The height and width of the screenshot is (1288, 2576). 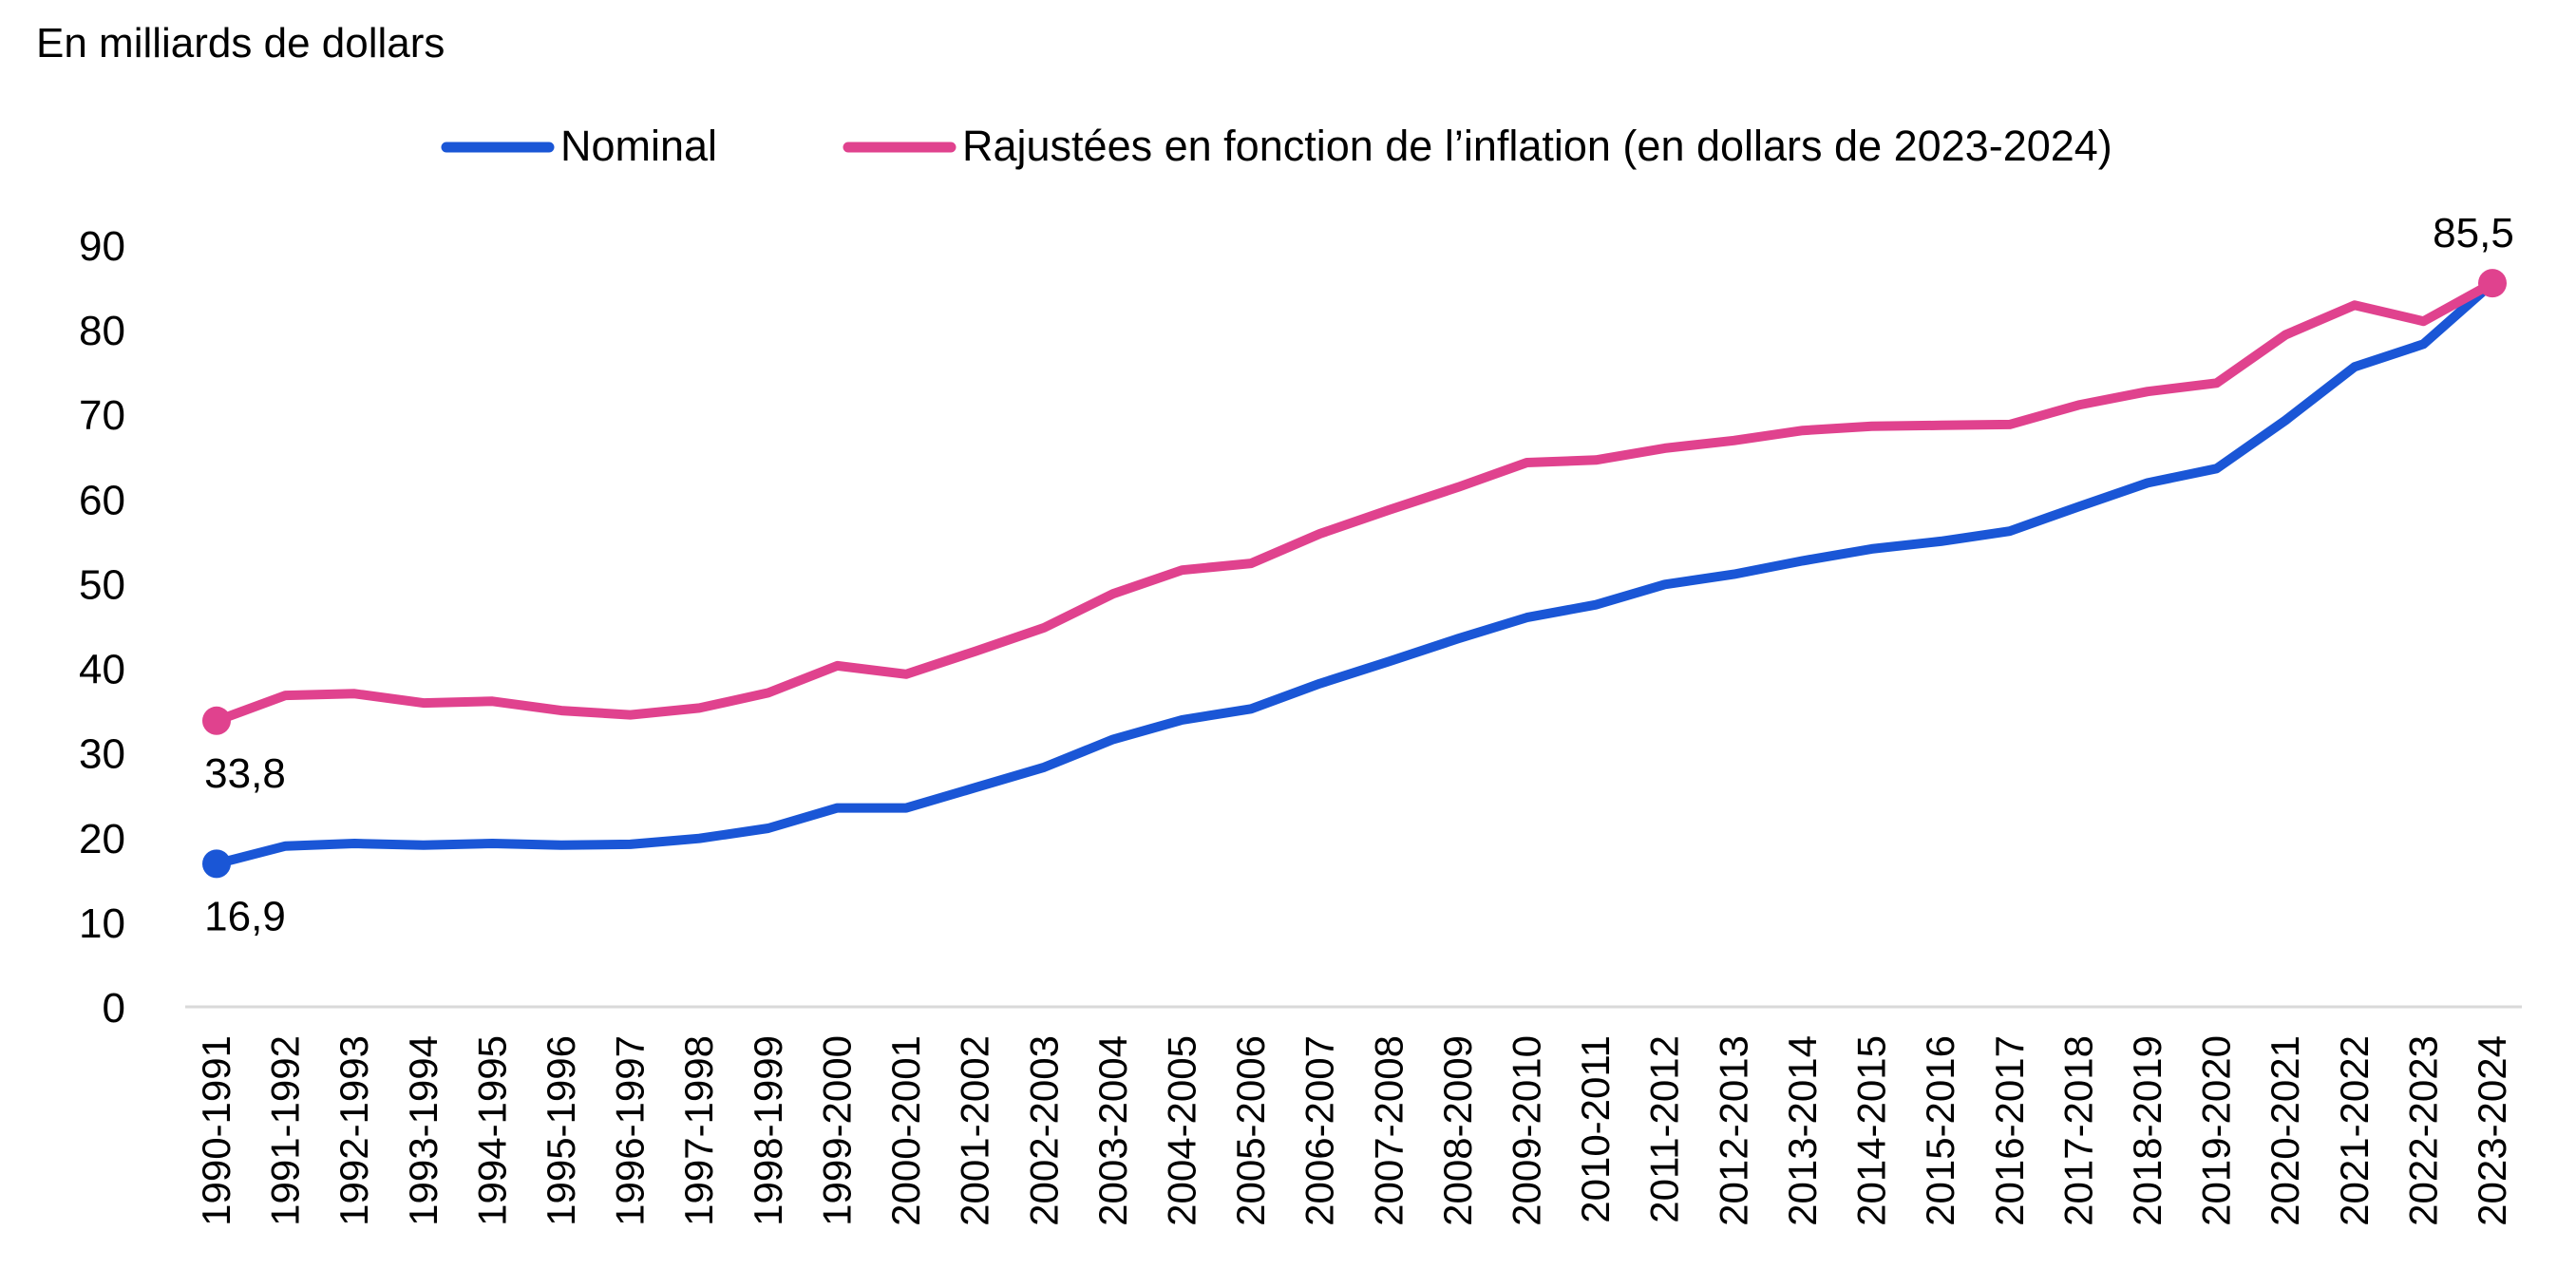 What do you see at coordinates (1664, 1129) in the screenshot?
I see `x-tick-label: 2011-2012` at bounding box center [1664, 1129].